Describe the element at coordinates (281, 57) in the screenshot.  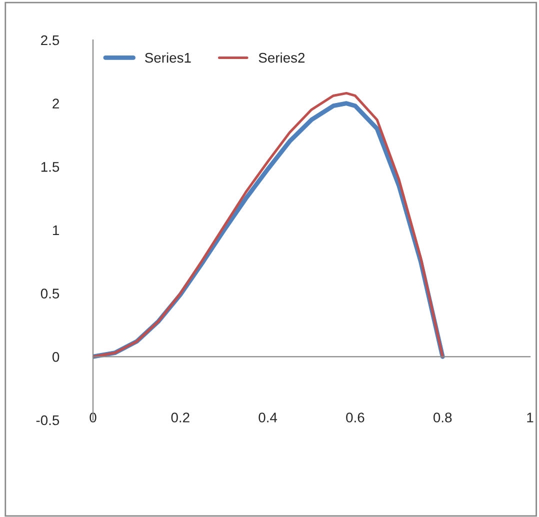
I see `legend-label: Series2` at that location.